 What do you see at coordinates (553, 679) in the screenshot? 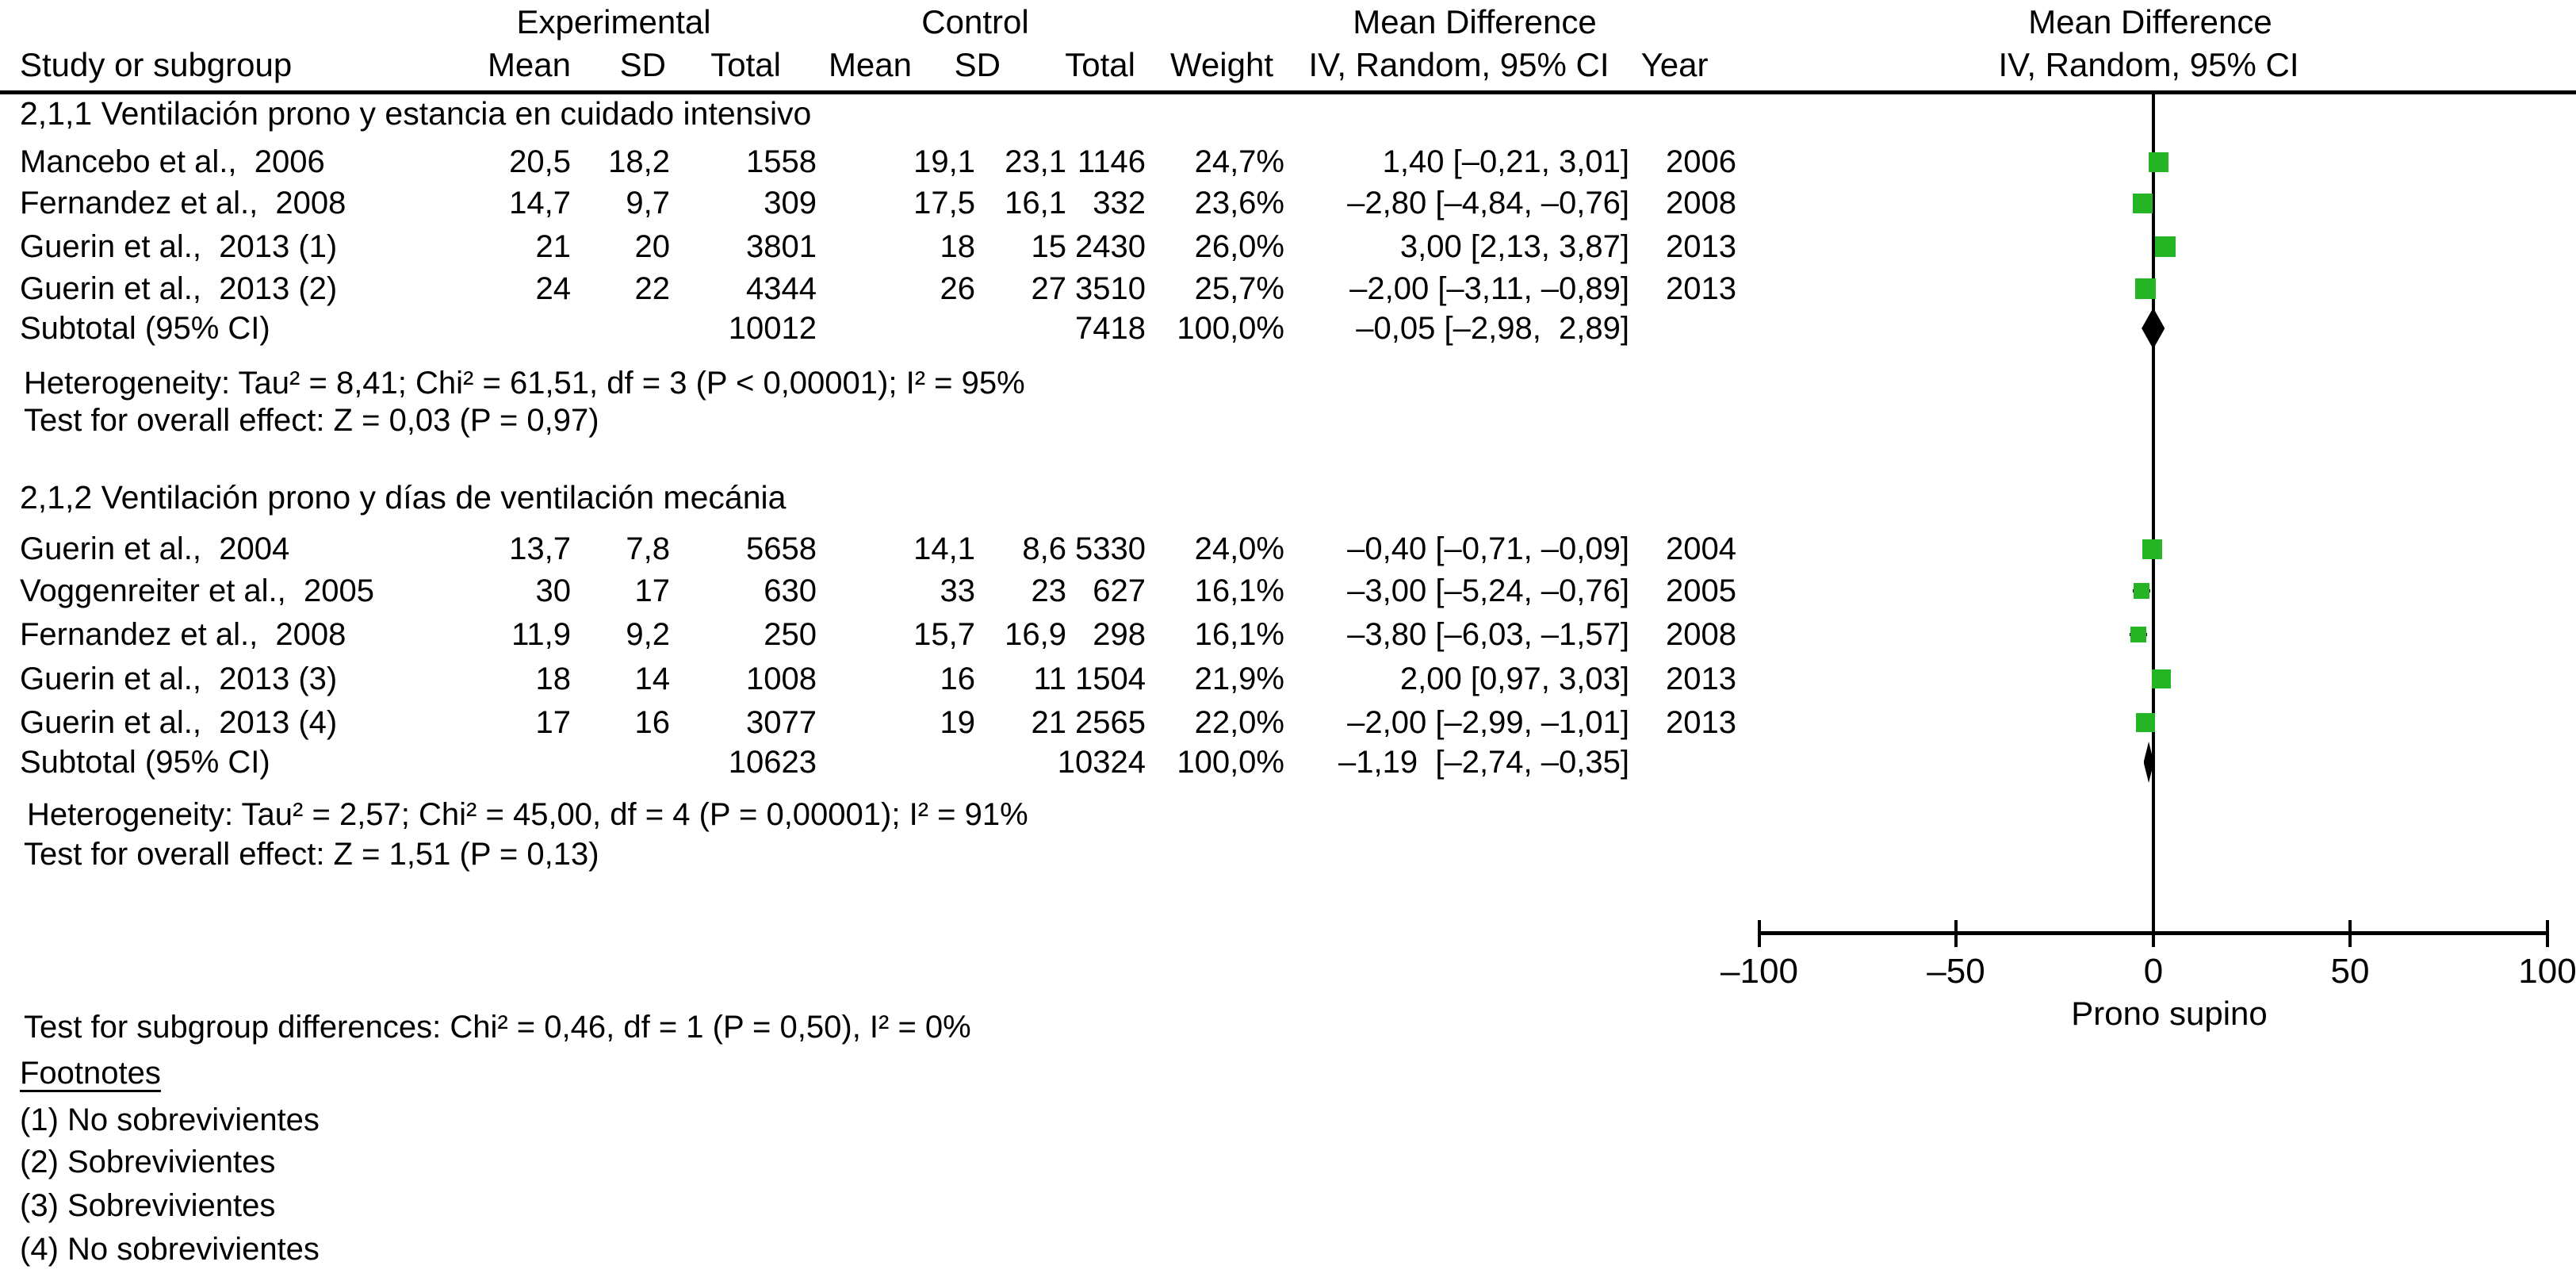
I see `exp-mean: 18` at bounding box center [553, 679].